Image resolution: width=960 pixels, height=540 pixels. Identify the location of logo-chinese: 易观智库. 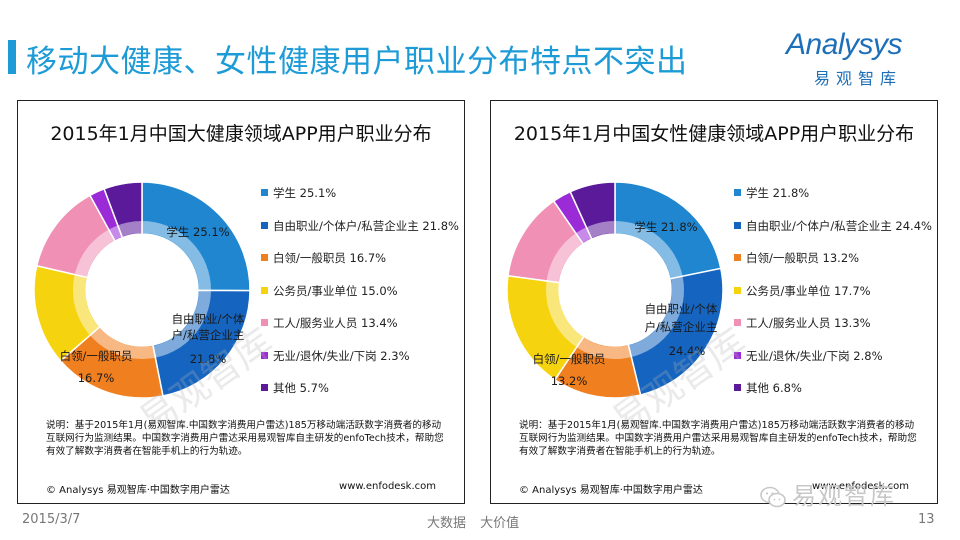
(858, 78).